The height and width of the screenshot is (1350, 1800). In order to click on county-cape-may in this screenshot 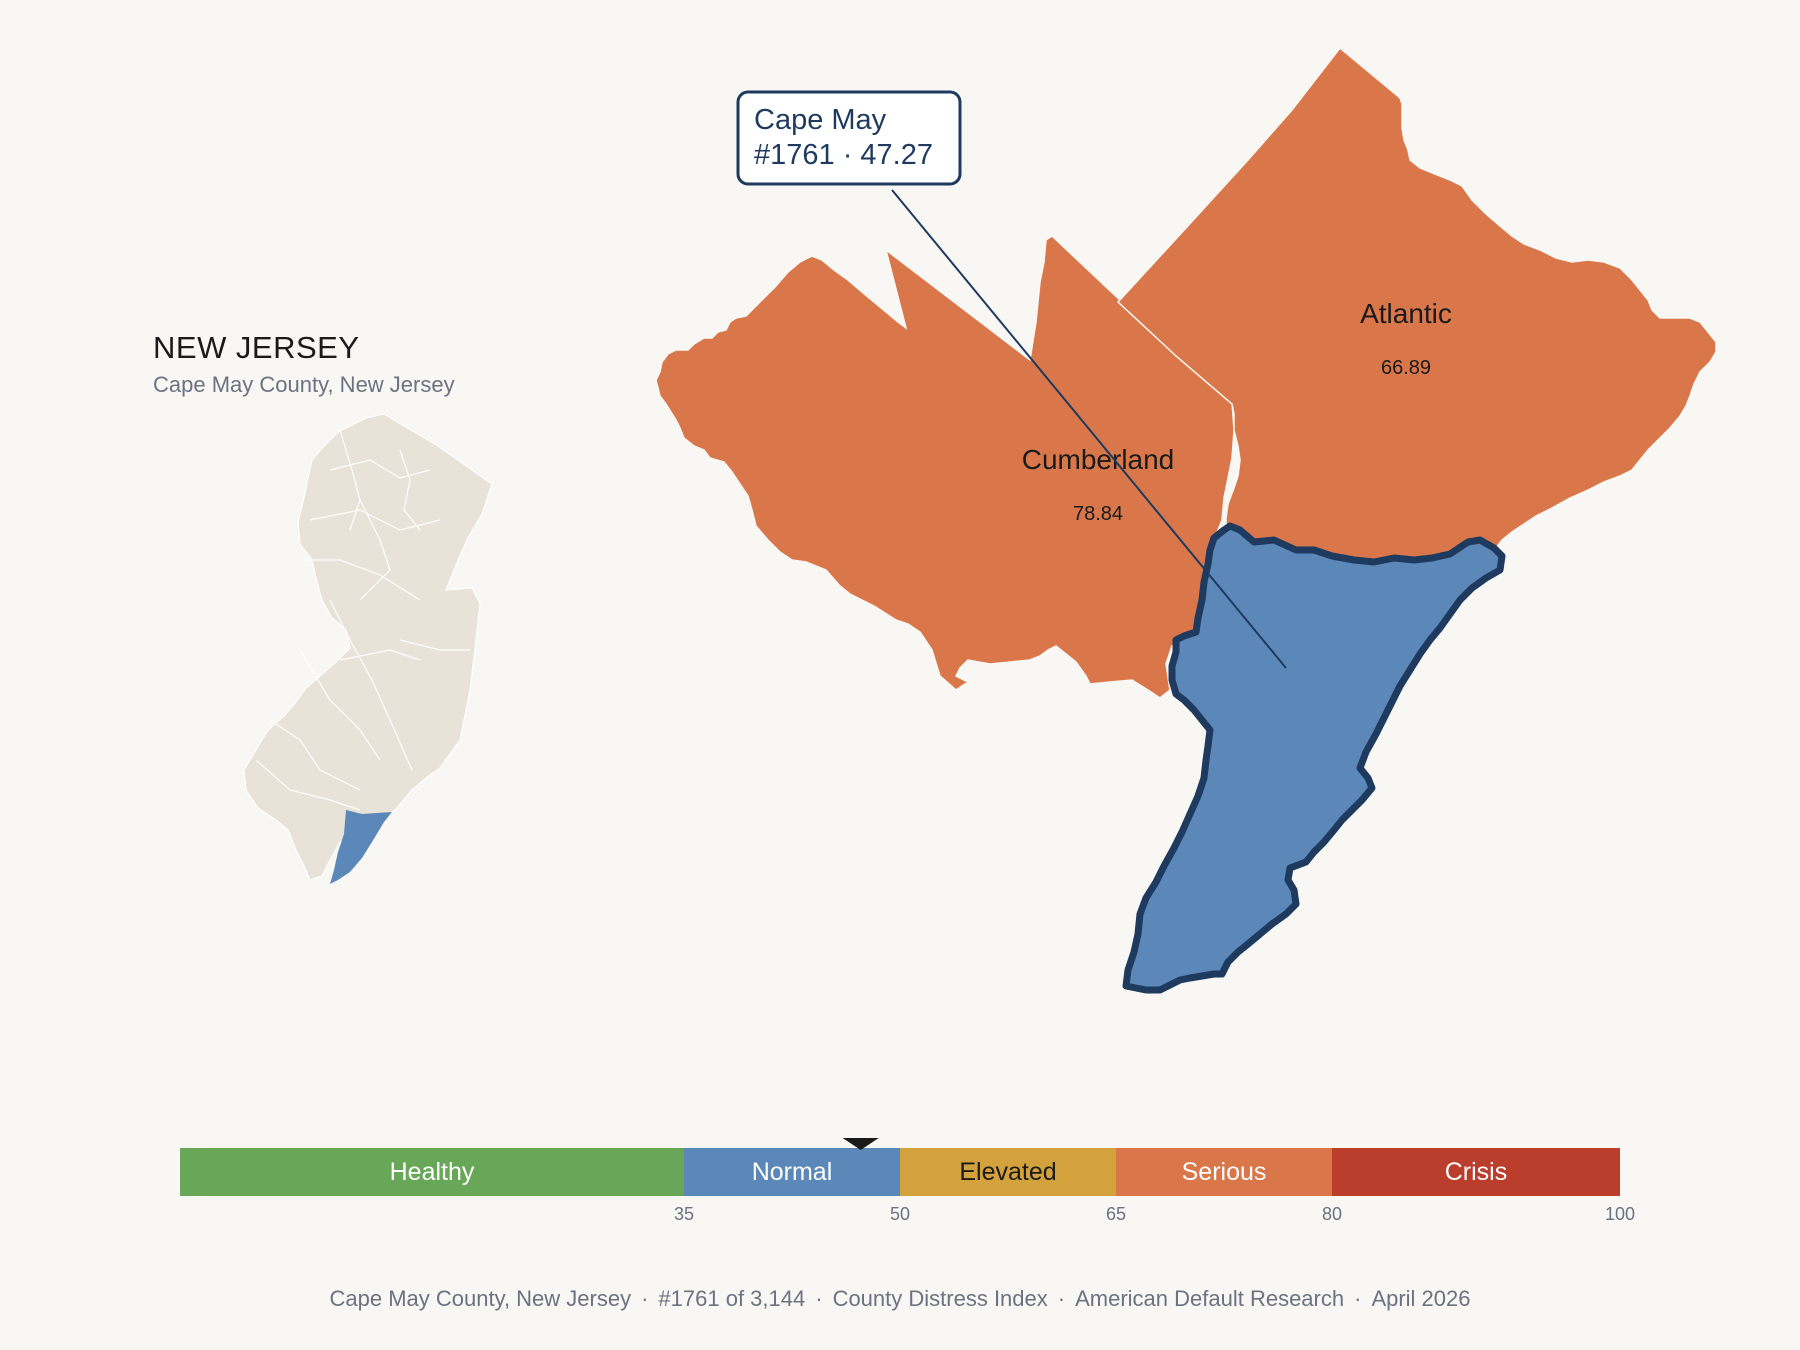, I will do `click(1314, 758)`.